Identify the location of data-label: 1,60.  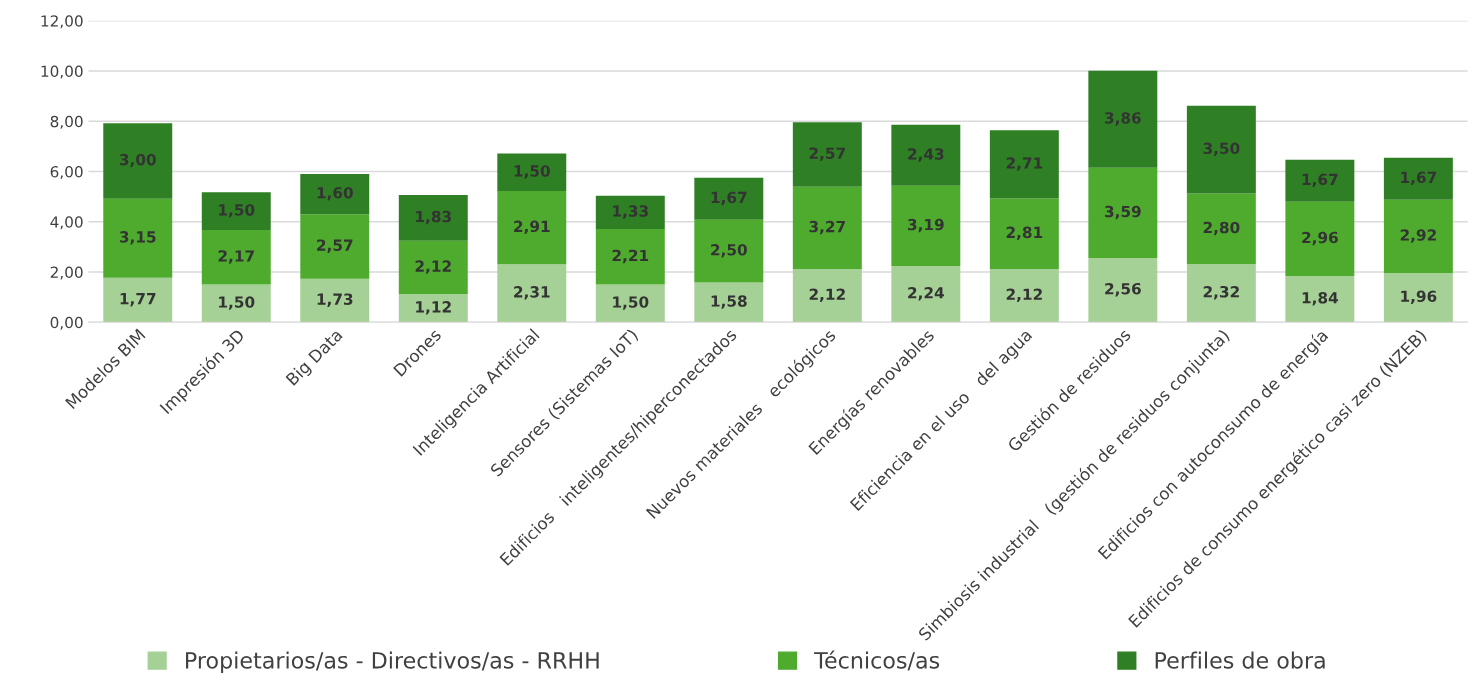
(335, 194).